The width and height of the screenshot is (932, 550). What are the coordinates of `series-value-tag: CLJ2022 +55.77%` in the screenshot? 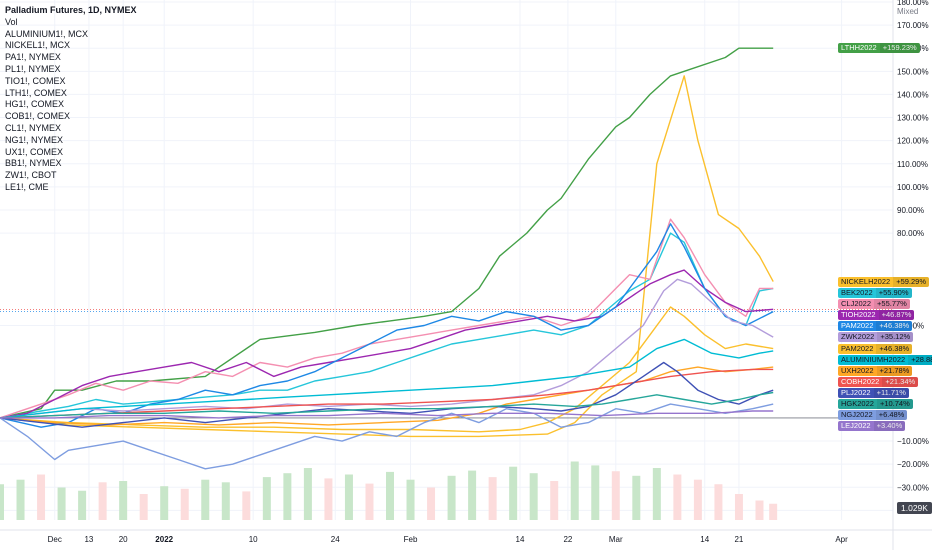 It's located at (874, 303).